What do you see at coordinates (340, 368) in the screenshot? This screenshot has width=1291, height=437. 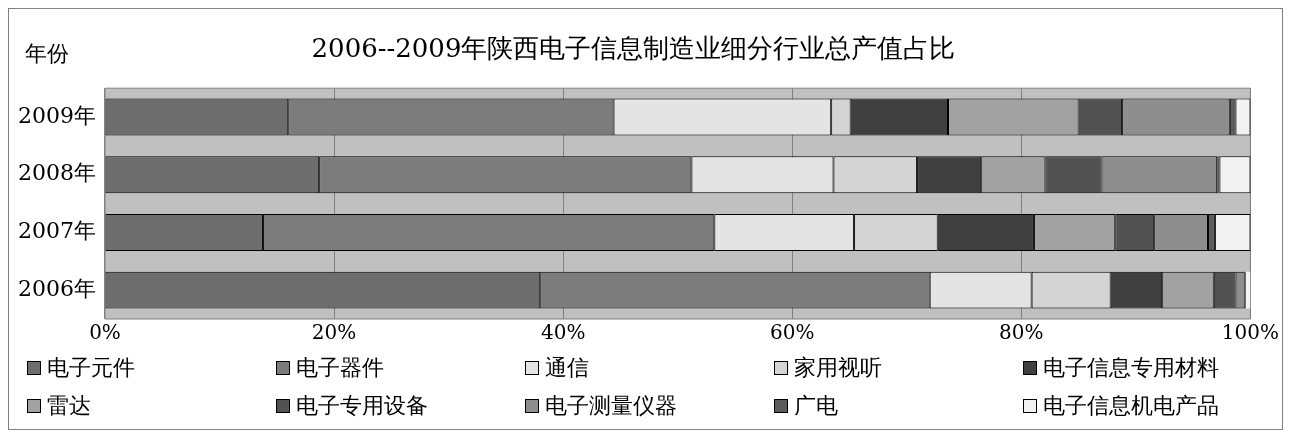 I see `legend-label: 电子器件` at bounding box center [340, 368].